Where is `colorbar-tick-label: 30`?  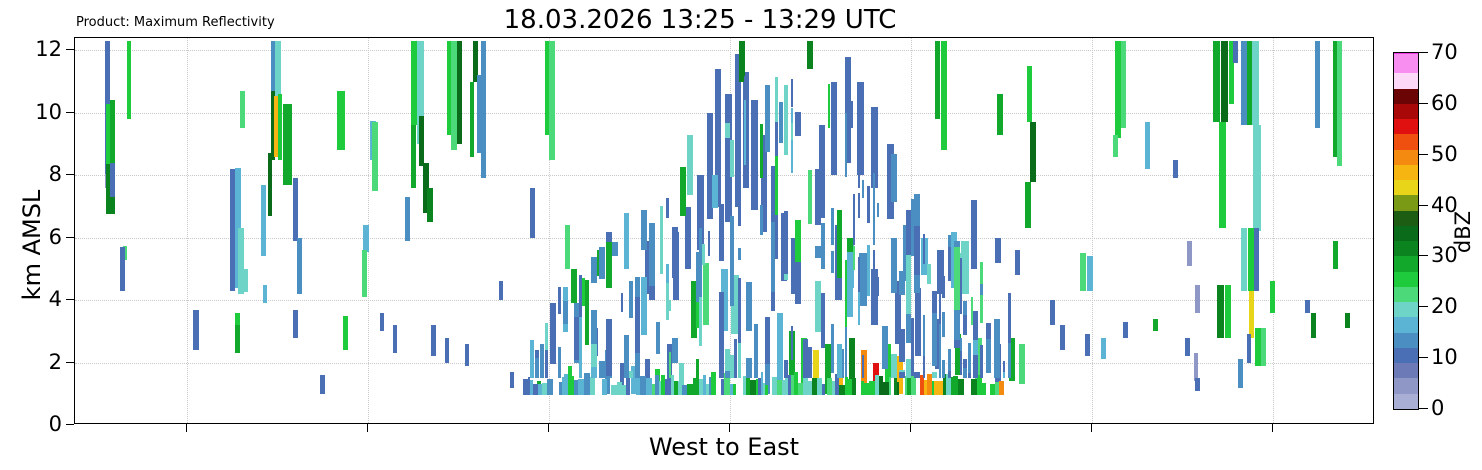 colorbar-tick-label: 30 is located at coordinates (1444, 255).